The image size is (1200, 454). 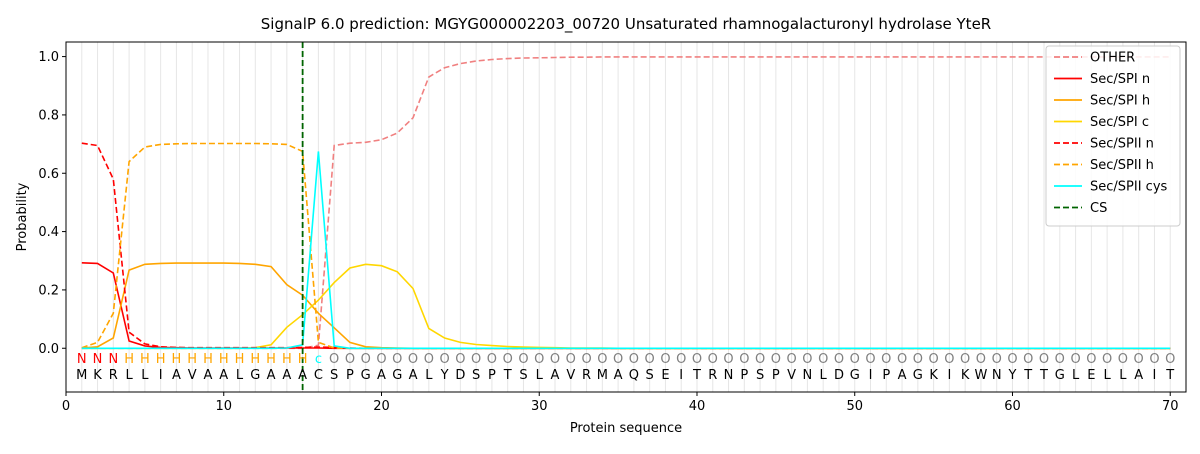 I want to click on sequence-residue: K, so click(x=933, y=375).